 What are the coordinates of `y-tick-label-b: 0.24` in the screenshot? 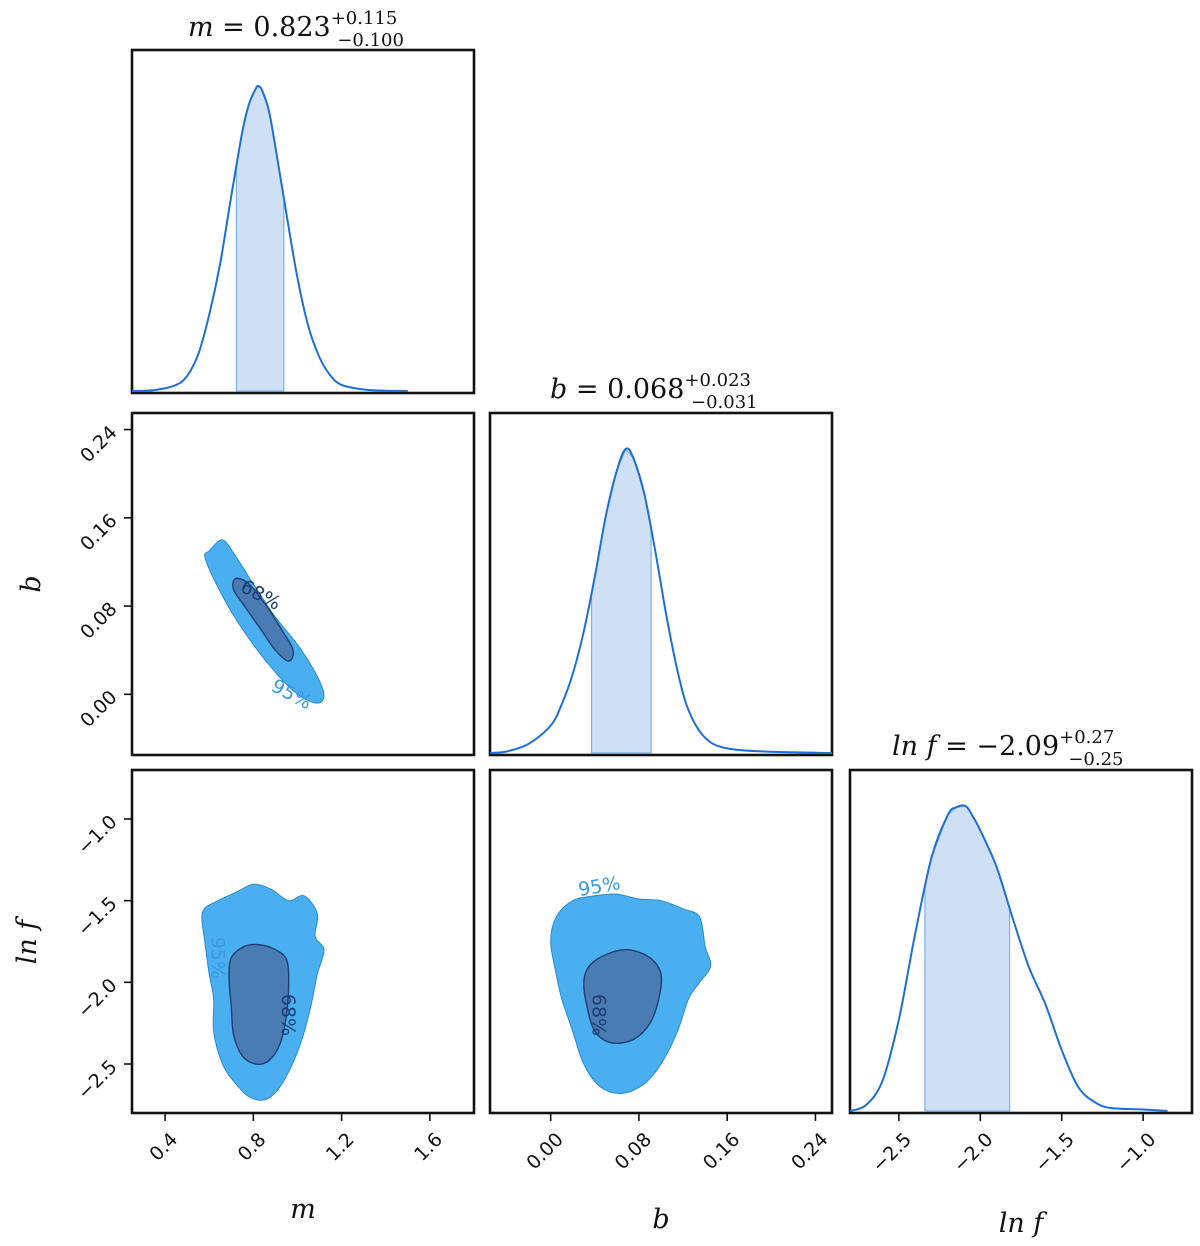 It's located at (98, 444).